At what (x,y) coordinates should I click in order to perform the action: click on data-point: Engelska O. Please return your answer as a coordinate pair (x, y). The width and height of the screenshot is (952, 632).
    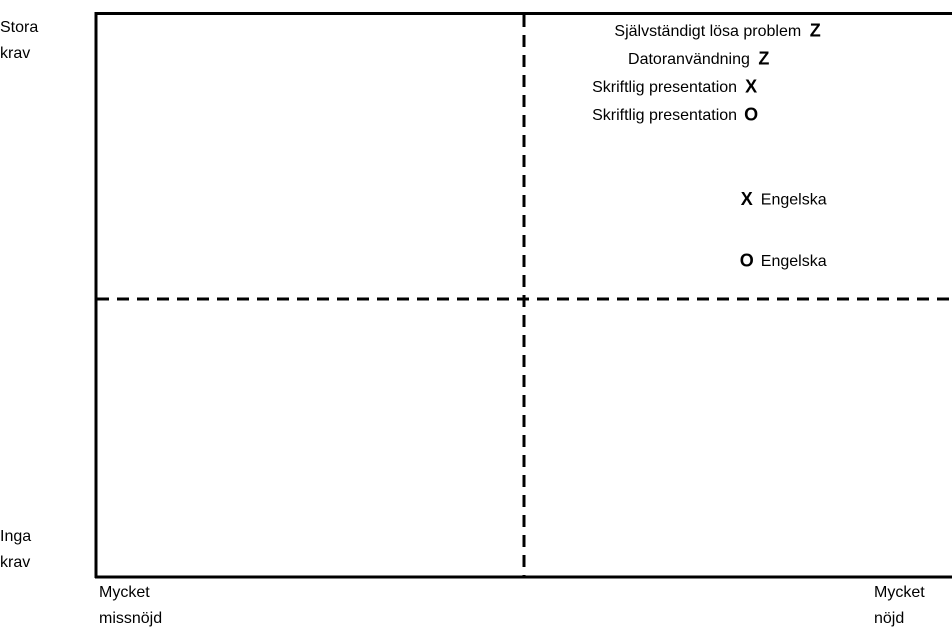
    Looking at the image, I should click on (783, 261).